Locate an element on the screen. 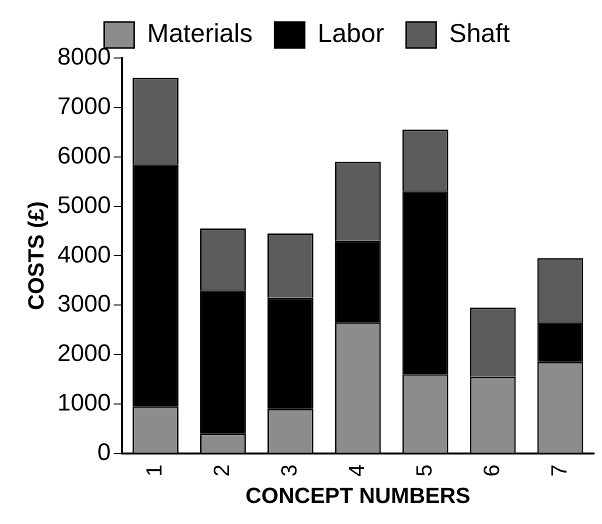 The image size is (602, 524). x-tick-label: 3 is located at coordinates (289, 470).